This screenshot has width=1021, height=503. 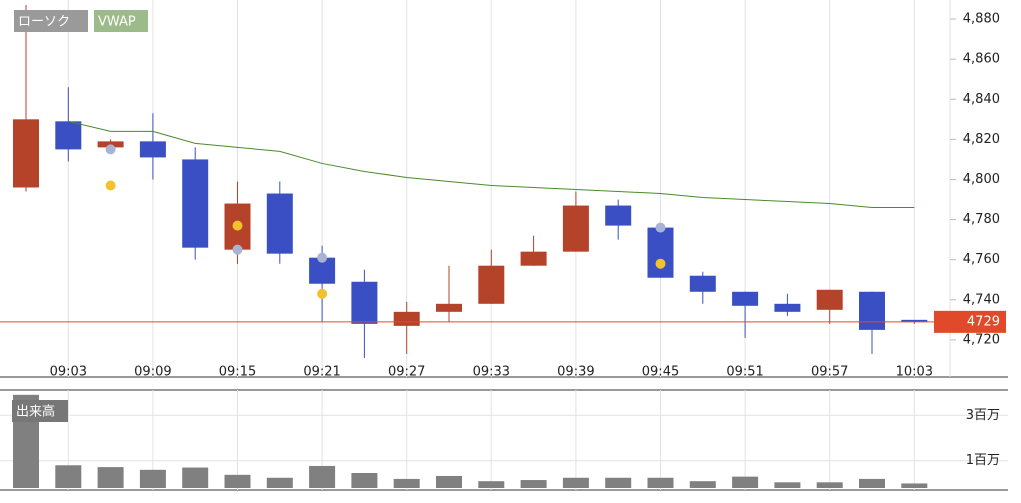 What do you see at coordinates (981, 59) in the screenshot?
I see `y-tick-label: 4,860` at bounding box center [981, 59].